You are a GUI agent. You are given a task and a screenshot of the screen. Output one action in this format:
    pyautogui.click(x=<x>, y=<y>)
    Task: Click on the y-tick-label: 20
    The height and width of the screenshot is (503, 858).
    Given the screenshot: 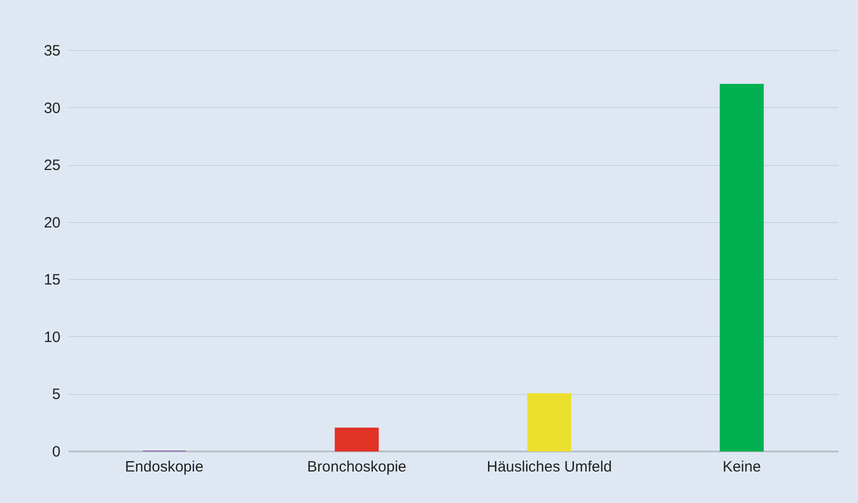 What is the action you would take?
    pyautogui.click(x=52, y=223)
    